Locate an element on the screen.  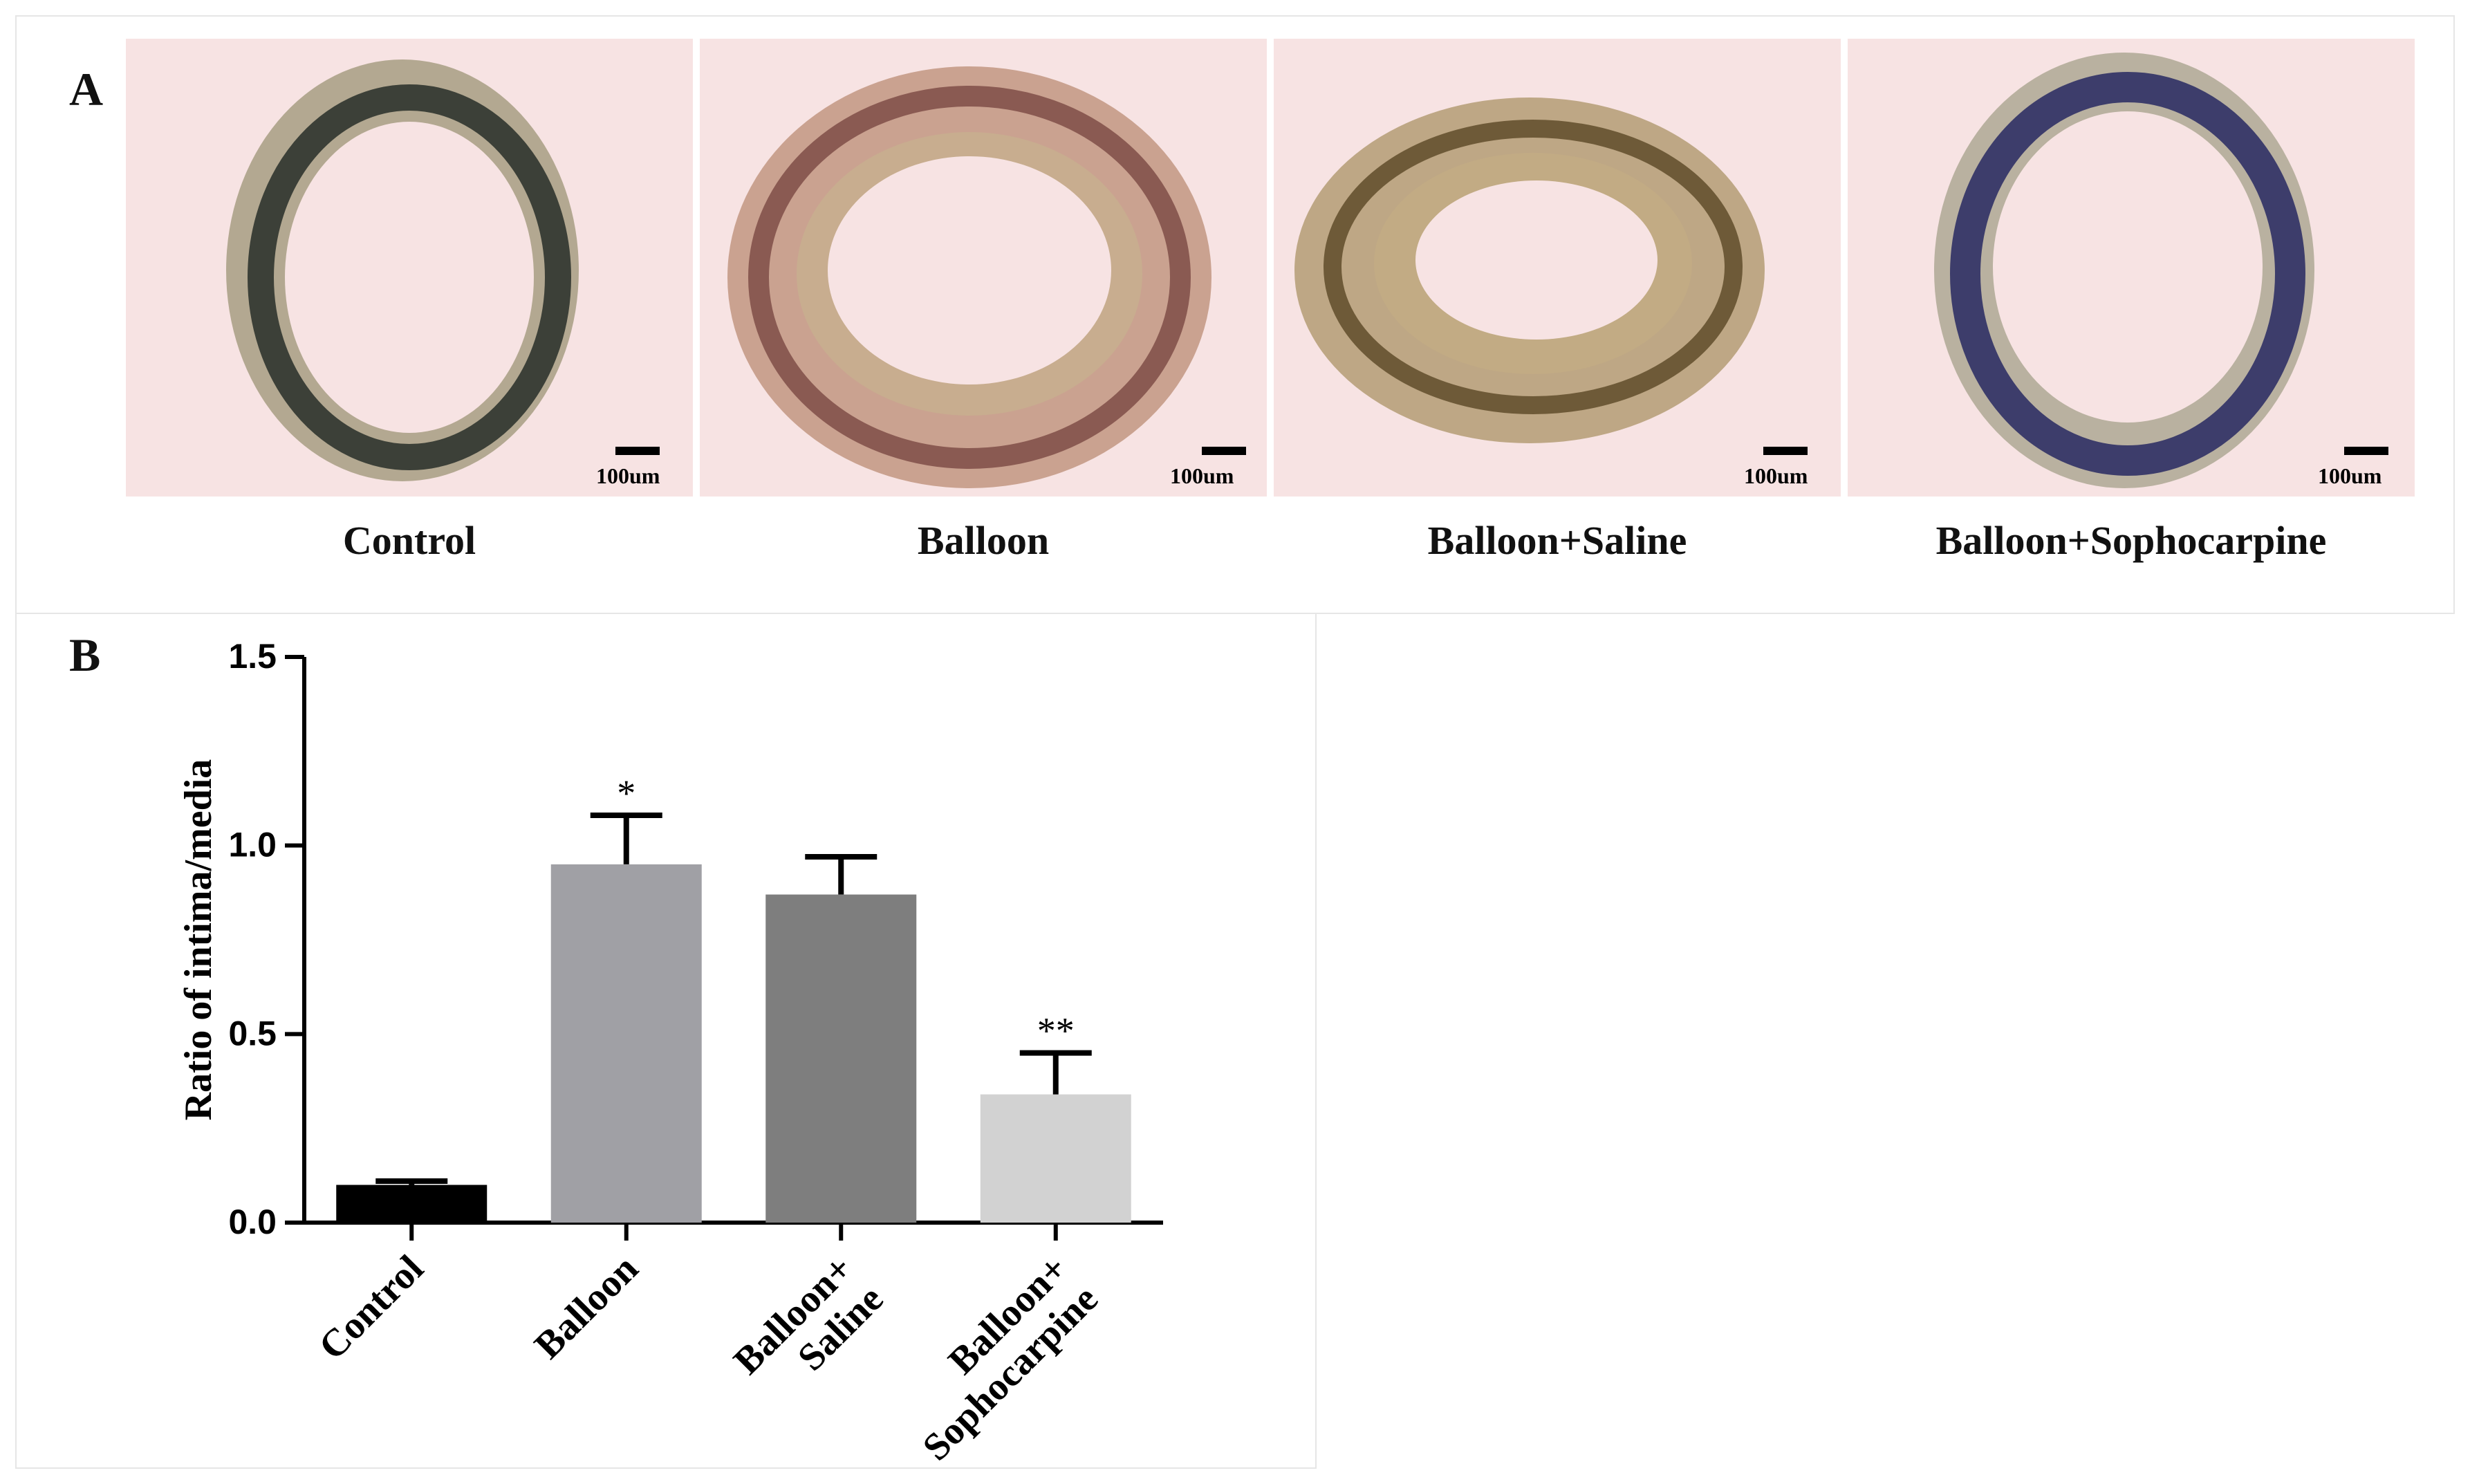
x-tick-label-line: Balloon is located at coordinates (587, 1307).